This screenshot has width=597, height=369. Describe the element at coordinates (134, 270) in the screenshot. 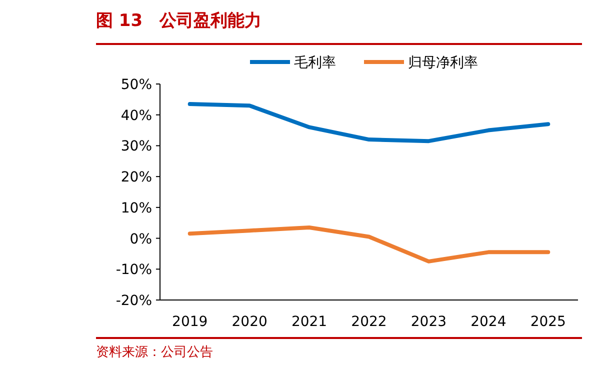

I see `y-tick-label: -10%` at that location.